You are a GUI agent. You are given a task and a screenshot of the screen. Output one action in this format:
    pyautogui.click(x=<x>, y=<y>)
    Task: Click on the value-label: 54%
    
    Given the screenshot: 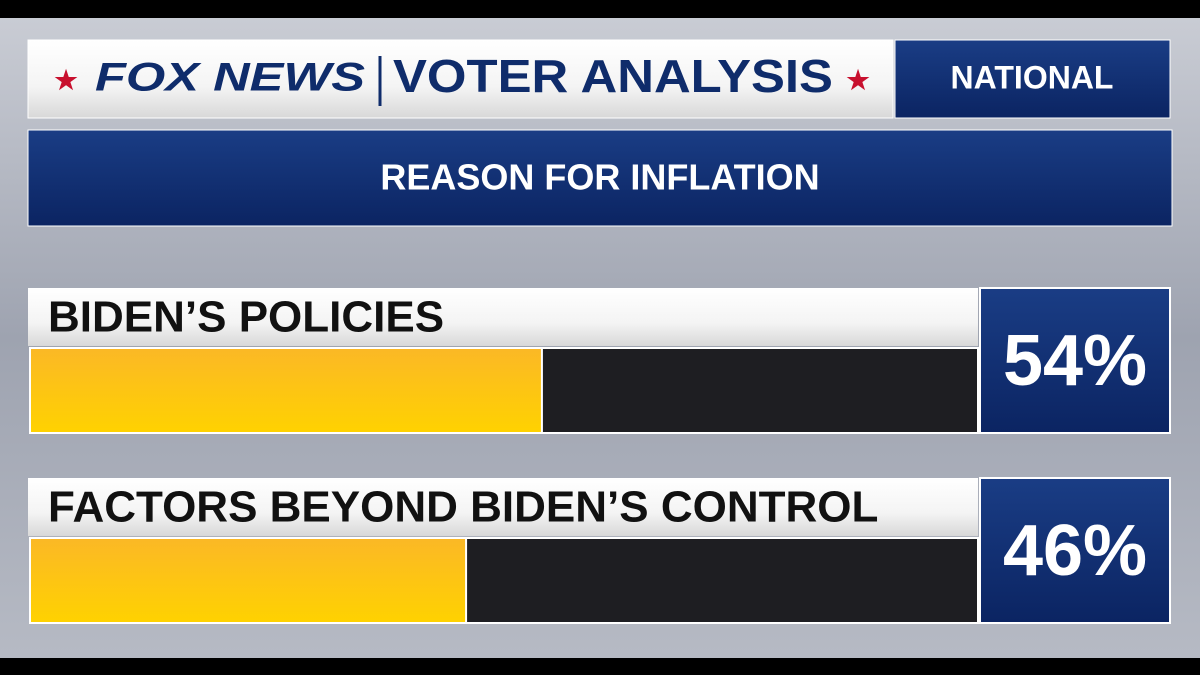 What is the action you would take?
    pyautogui.click(x=1075, y=361)
    